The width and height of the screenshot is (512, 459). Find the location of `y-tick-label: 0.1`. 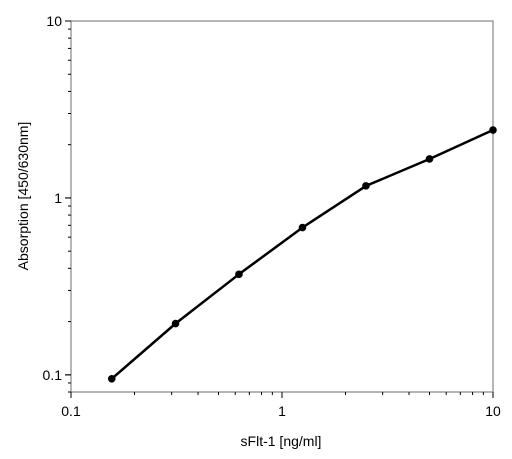

y-tick-label: 0.1 is located at coordinates (53, 375).